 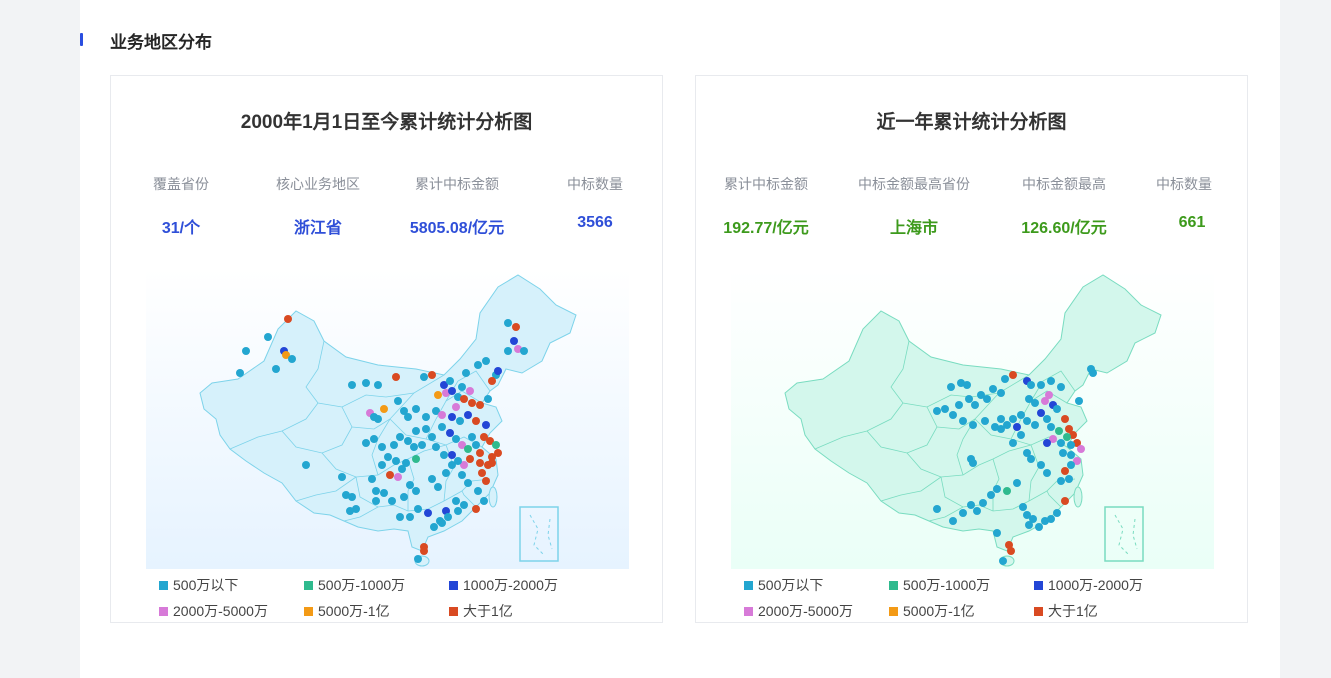 What do you see at coordinates (347, 611) in the screenshot?
I see `legend-item: 5000万-1亿` at bounding box center [347, 611].